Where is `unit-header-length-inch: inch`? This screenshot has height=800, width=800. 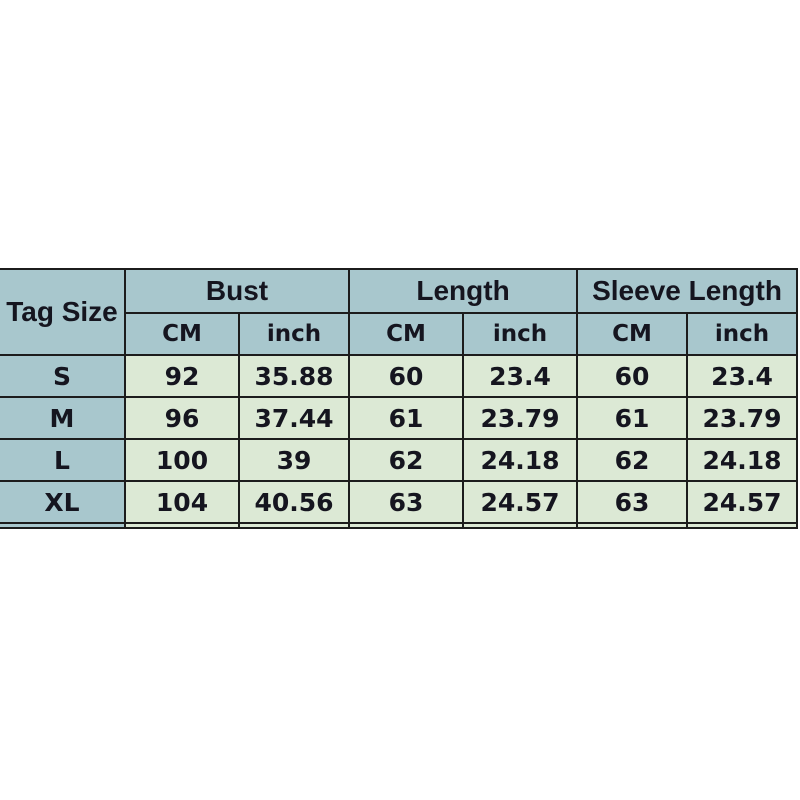 unit-header-length-inch: inch is located at coordinates (521, 335).